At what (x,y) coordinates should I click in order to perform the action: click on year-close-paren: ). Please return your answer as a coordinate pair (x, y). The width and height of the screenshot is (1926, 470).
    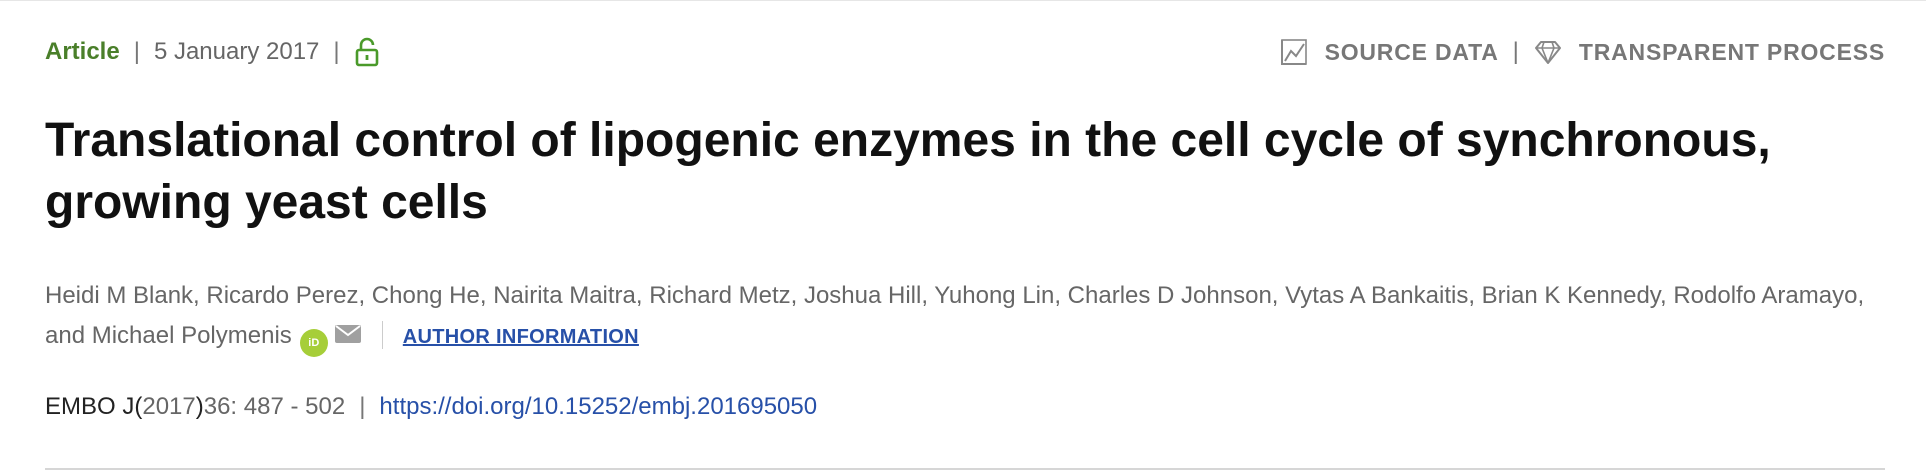
    Looking at the image, I should click on (199, 406).